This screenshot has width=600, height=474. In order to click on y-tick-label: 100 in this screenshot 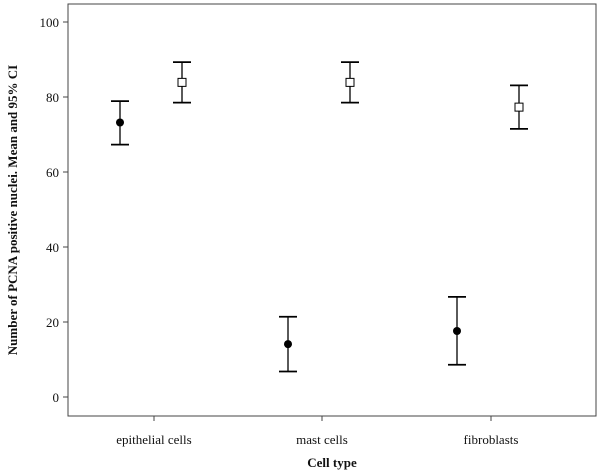, I will do `click(50, 22)`.